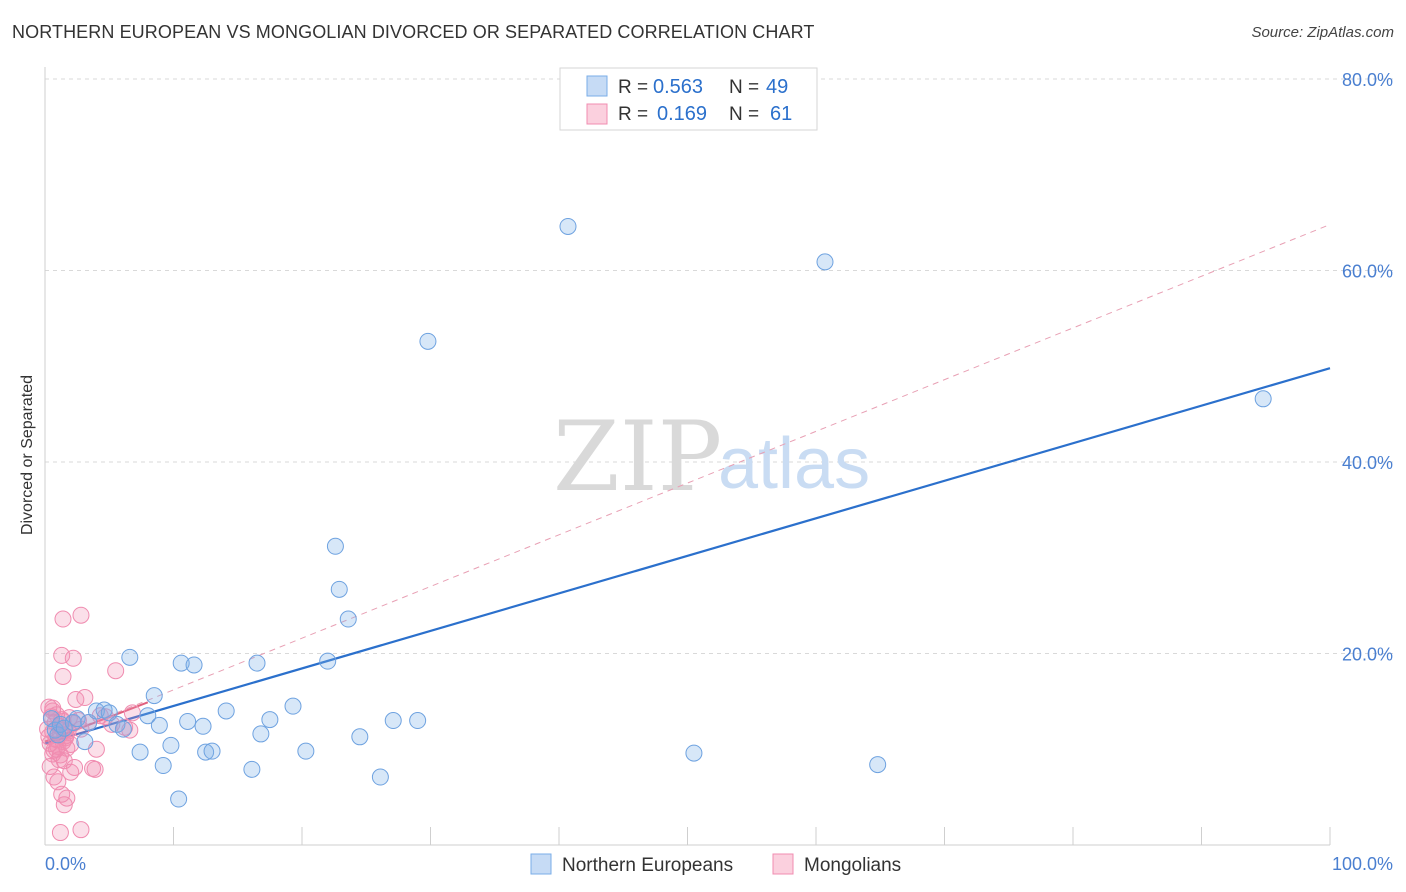  Describe the element at coordinates (1362, 864) in the screenshot. I see `x-tick-label-max: 100.0%` at that location.